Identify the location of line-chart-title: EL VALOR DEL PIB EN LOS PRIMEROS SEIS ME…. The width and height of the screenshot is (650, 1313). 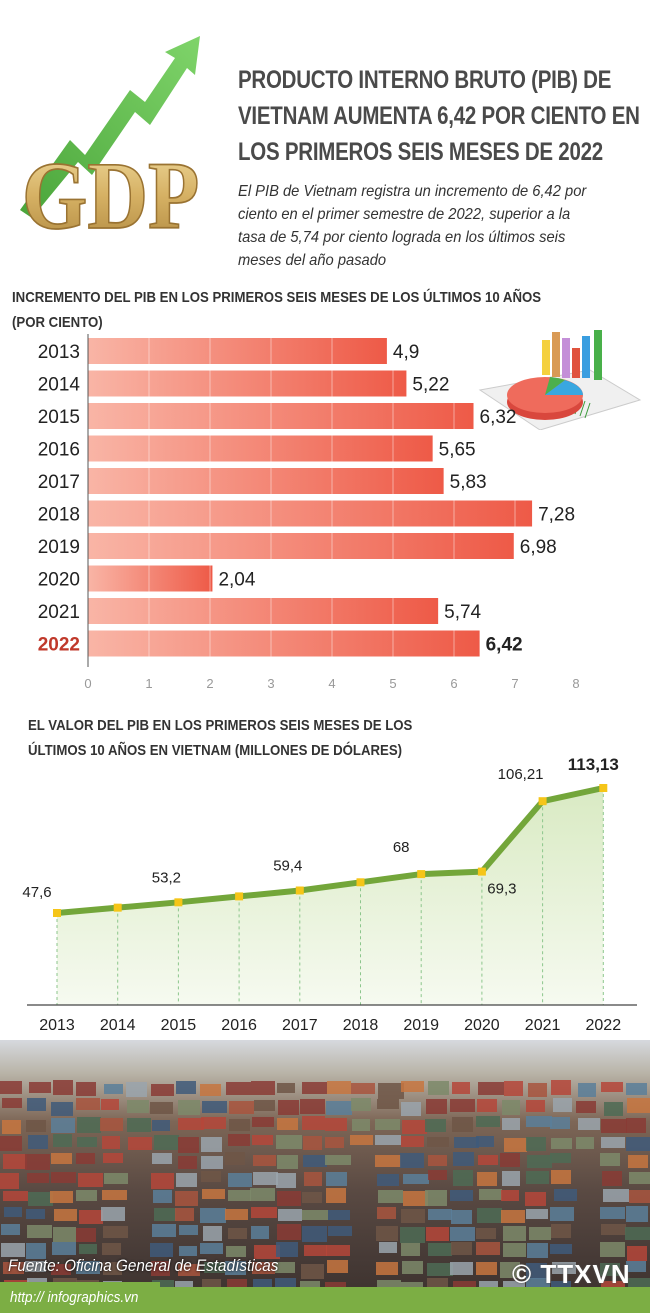
(220, 738).